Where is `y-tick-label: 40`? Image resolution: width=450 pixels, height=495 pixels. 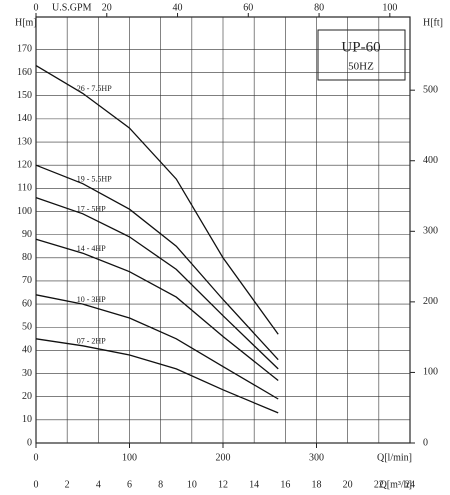
y-tick-label: 40 is located at coordinates (27, 350).